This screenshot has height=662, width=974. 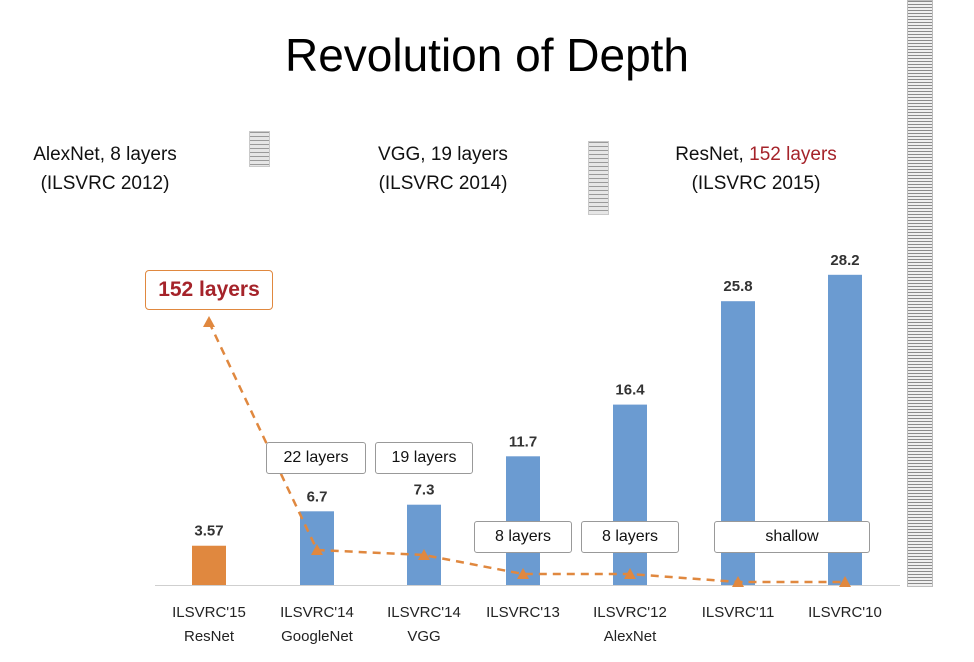 What do you see at coordinates (712, 154) in the screenshot?
I see `resnet-name-prefix: ResNet,` at bounding box center [712, 154].